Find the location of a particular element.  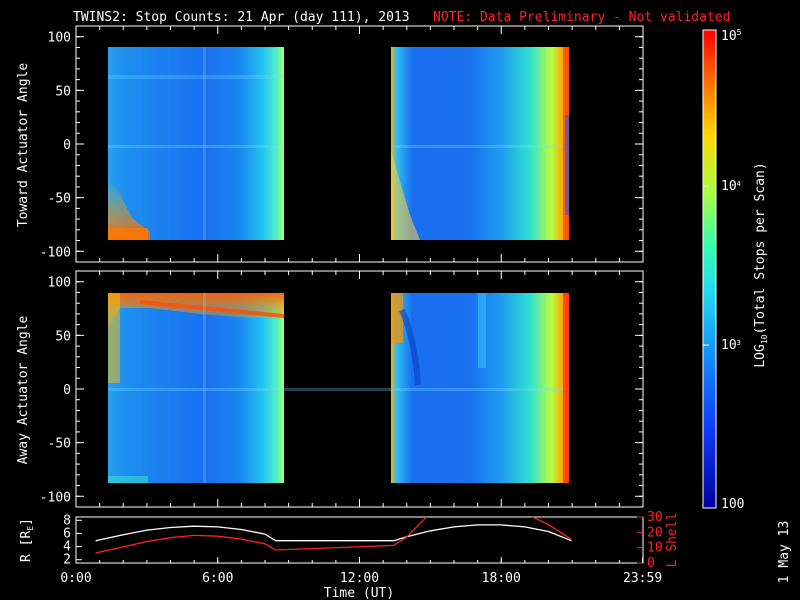

x-axis-label: Time (UT) is located at coordinates (359, 593).